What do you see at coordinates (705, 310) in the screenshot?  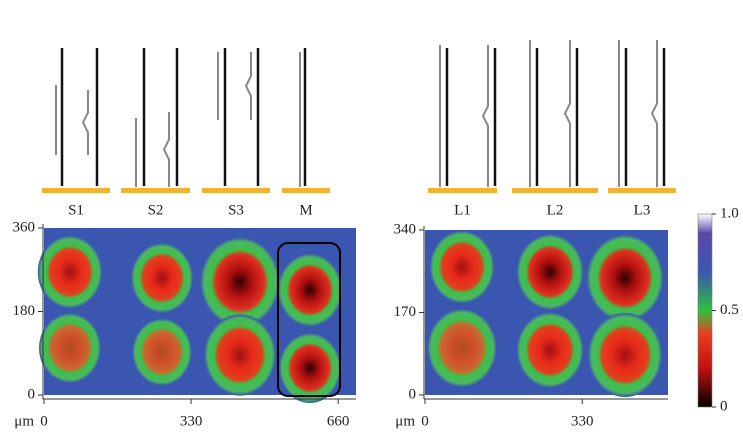 I see `colorbar` at bounding box center [705, 310].